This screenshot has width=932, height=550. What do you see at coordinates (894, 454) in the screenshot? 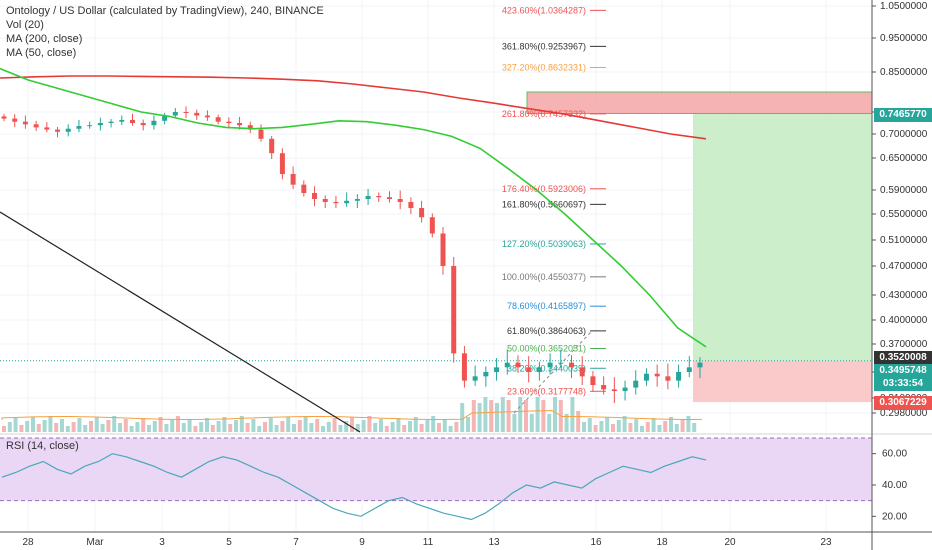
I see `rsi-tick-label: 60.00` at bounding box center [894, 454].